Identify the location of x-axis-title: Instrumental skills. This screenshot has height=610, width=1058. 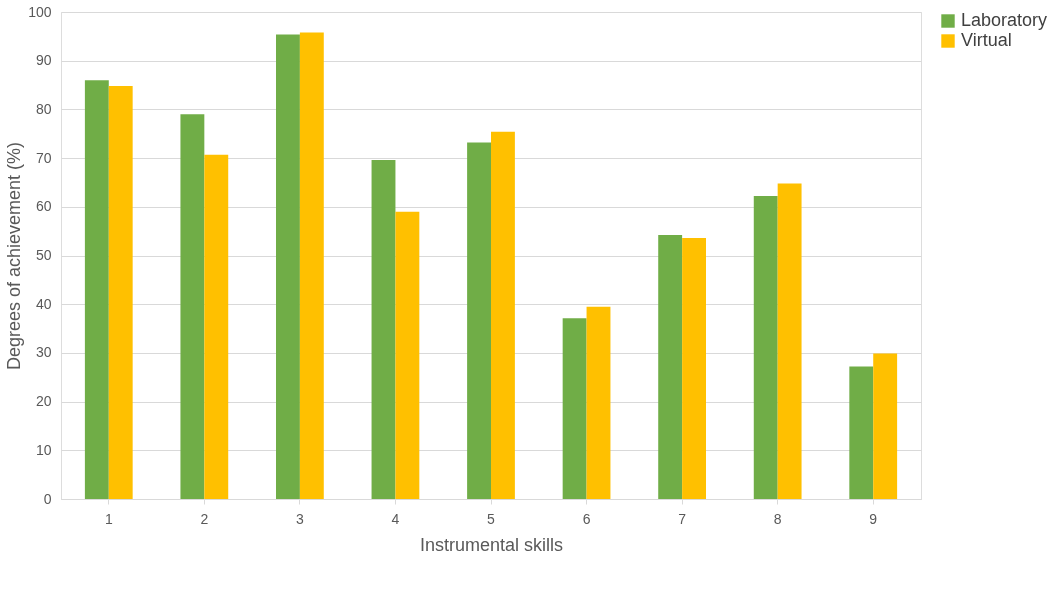
(491, 544).